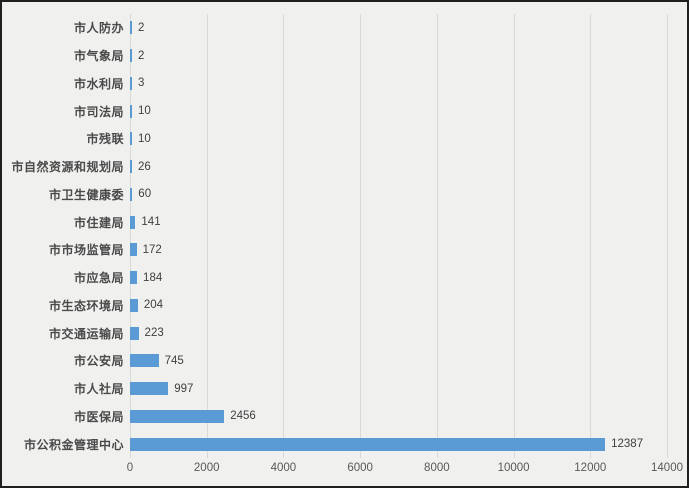  Describe the element at coordinates (144, 166) in the screenshot. I see `value-label: 26` at that location.